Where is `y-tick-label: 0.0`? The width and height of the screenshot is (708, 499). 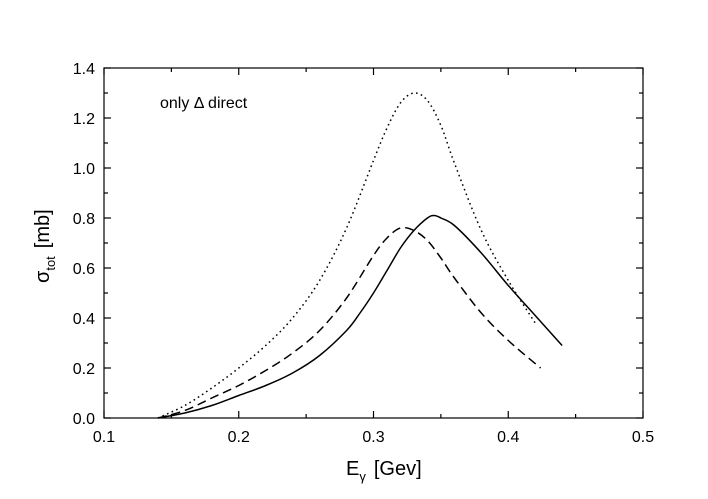 y-tick-label: 0.0 is located at coordinates (84, 419).